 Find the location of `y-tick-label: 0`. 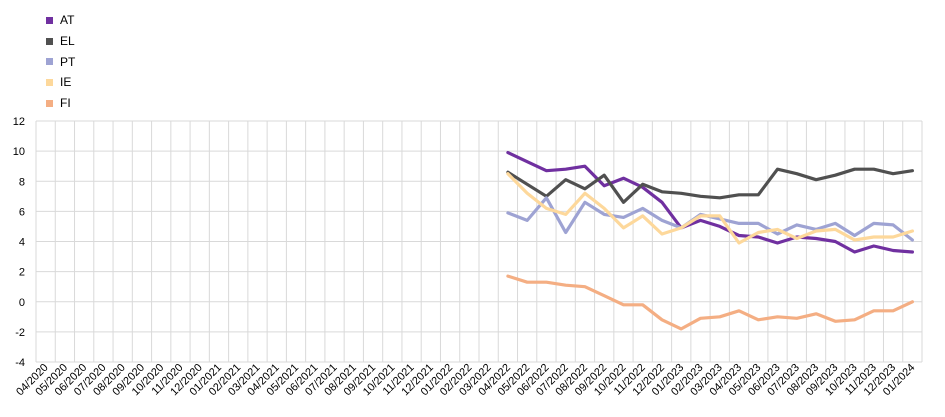

y-tick-label: 0 is located at coordinates (22, 303).